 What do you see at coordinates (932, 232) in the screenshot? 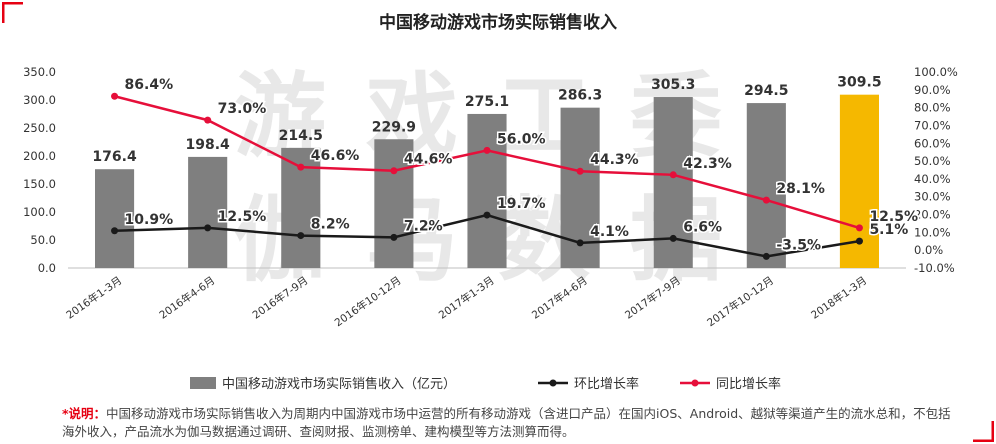
I see `y-right-tick-label: 10.0%` at bounding box center [932, 232].